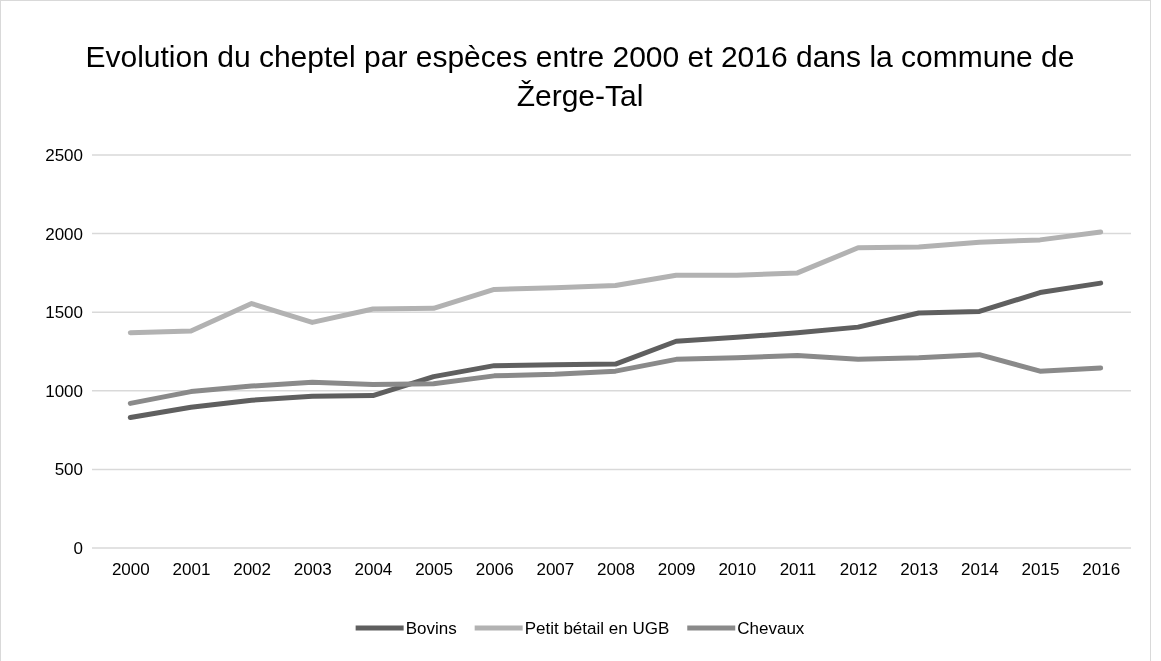  Describe the element at coordinates (737, 570) in the screenshot. I see `x-tick-label: 2010` at that location.